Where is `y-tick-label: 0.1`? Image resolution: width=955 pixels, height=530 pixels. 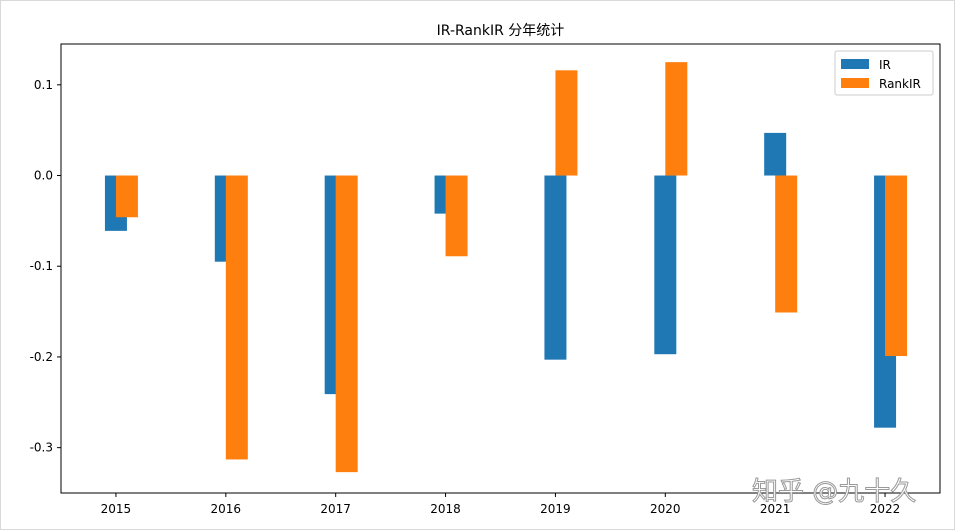
y-tick-label: 0.1 is located at coordinates (43, 85).